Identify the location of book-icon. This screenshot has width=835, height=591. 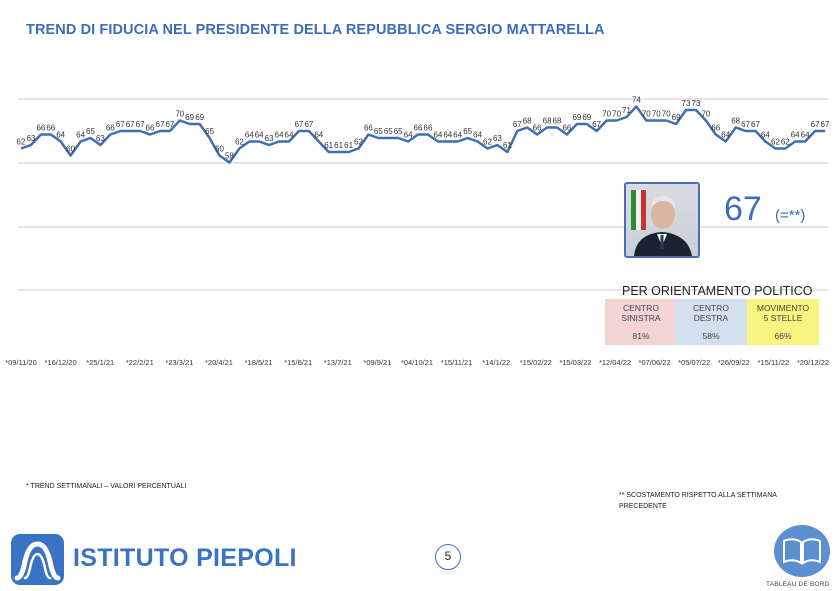
(802, 551).